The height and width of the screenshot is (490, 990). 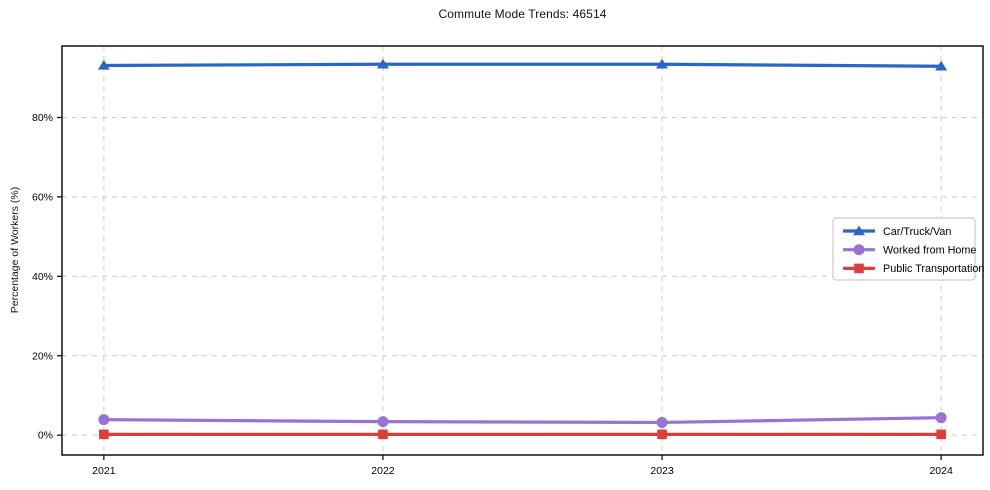 What do you see at coordinates (917, 232) in the screenshot?
I see `legend-label: Car/Truck/Van` at bounding box center [917, 232].